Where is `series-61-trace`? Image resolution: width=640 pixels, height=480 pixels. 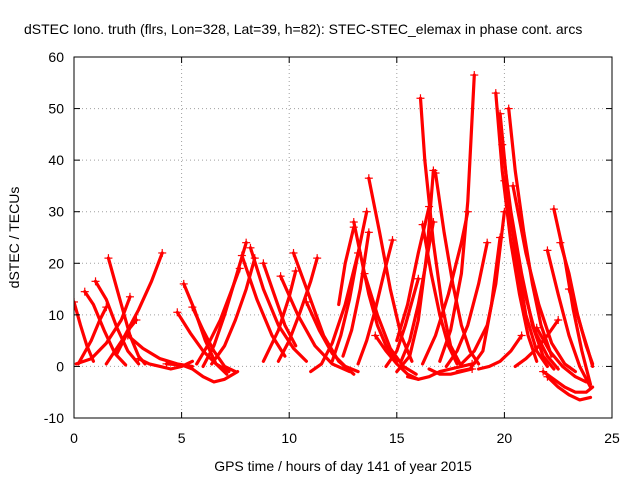 series-61-trace is located at coordinates (536, 343).